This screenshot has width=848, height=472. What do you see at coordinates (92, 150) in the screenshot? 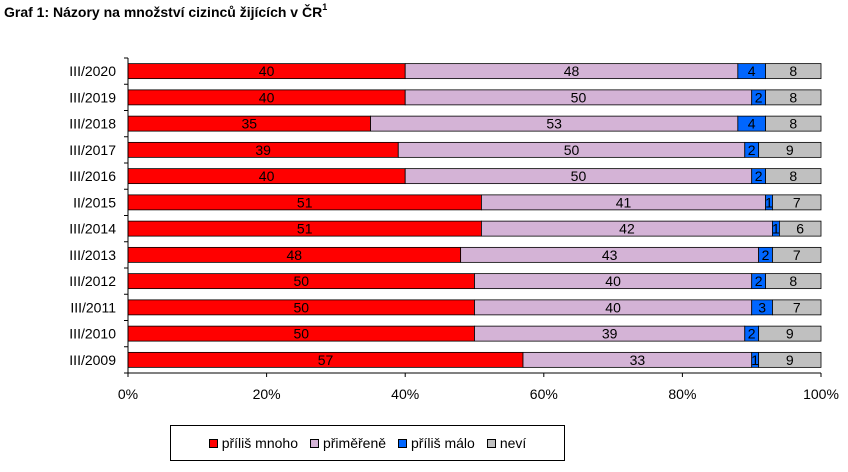
I see `category-label: III/2017` at bounding box center [92, 150].